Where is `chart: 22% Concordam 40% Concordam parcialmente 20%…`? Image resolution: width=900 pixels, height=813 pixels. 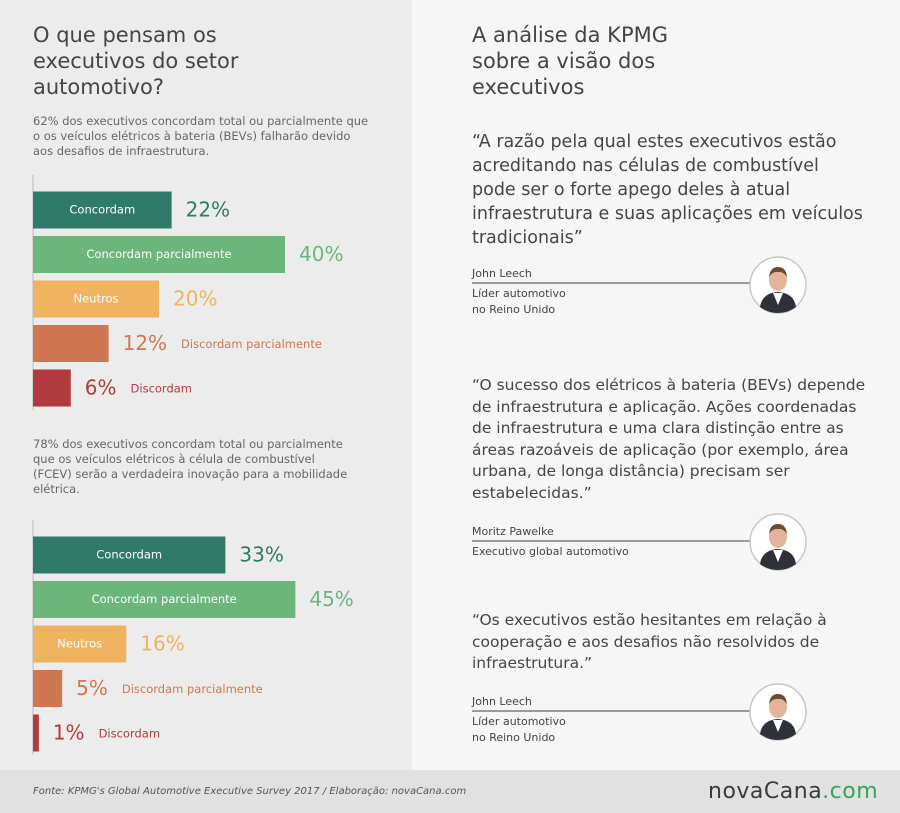
chart: 22% Concordam 40% Concordam parcialmente 20%… is located at coordinates (187, 292).